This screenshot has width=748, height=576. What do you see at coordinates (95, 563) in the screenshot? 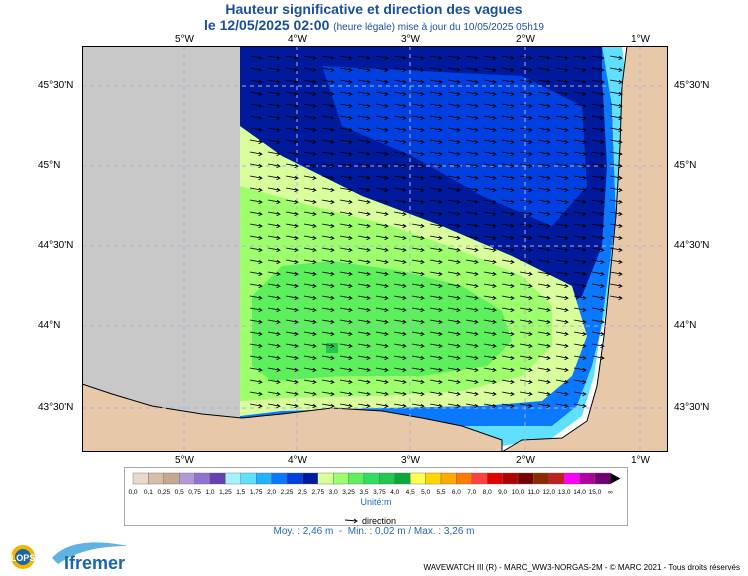
I see `ifremer-wordmark: Ifremer` at bounding box center [95, 563].